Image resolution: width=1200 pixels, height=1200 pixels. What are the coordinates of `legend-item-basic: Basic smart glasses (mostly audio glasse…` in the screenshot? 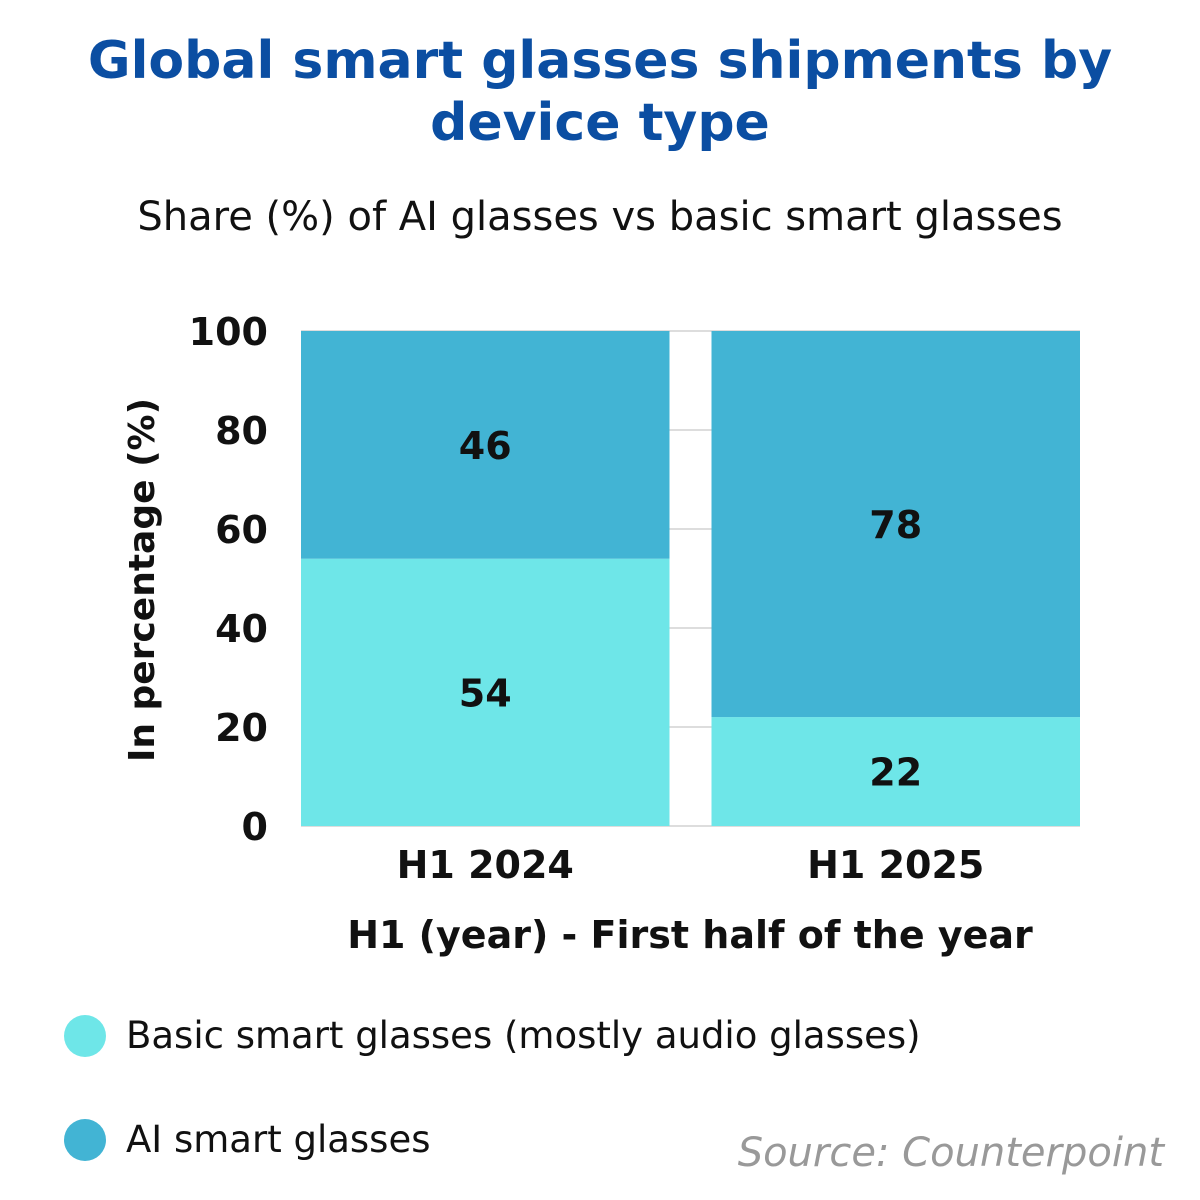 It's located at (492, 1035).